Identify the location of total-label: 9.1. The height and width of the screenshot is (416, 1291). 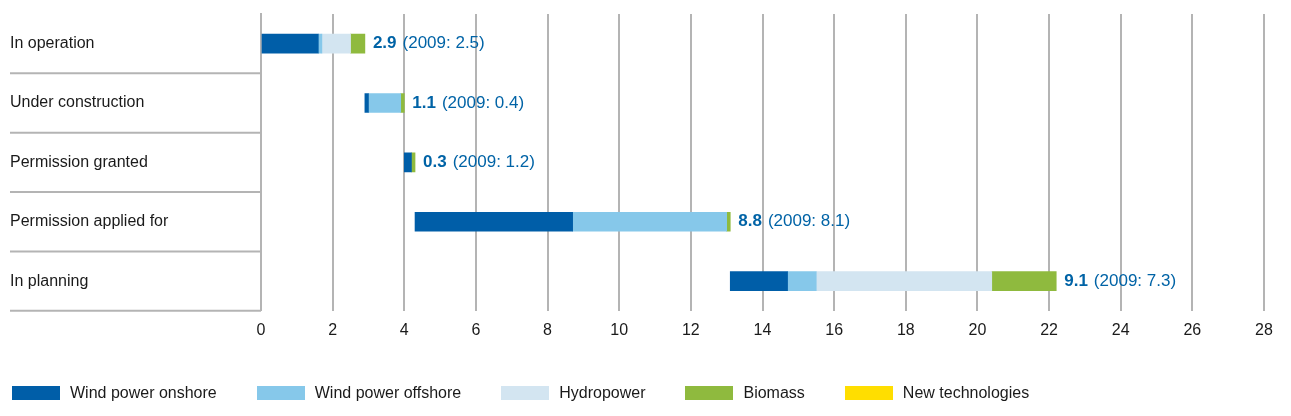
(1076, 280).